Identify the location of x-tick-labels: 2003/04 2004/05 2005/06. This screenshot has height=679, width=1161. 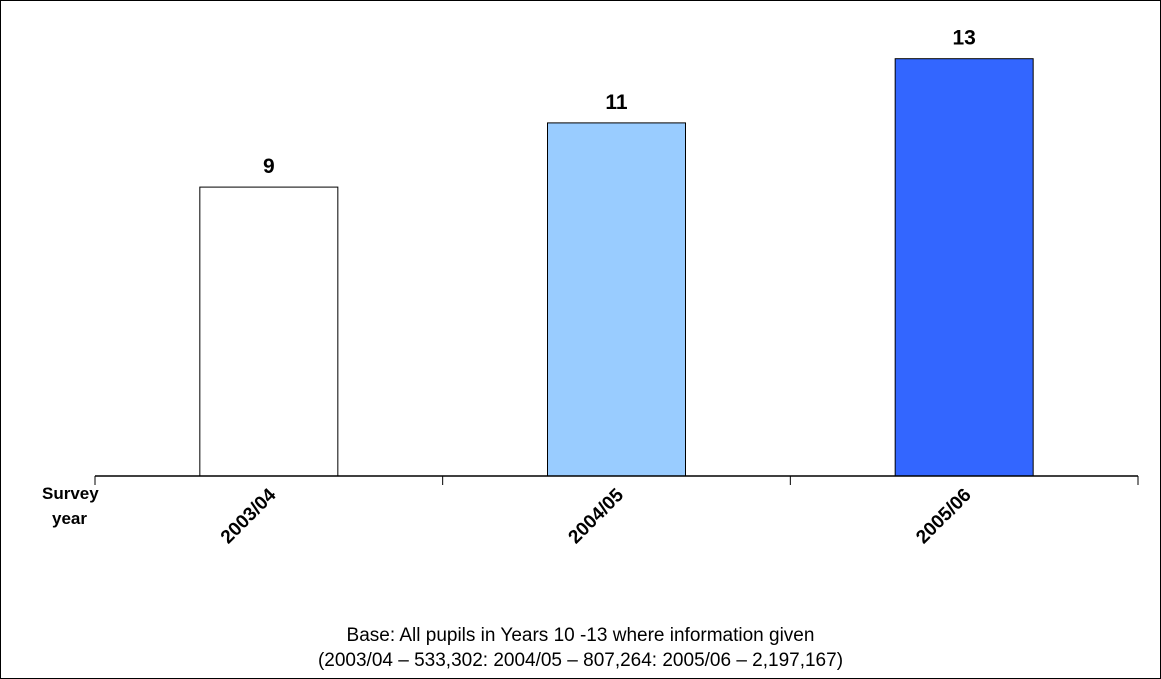
(596, 516).